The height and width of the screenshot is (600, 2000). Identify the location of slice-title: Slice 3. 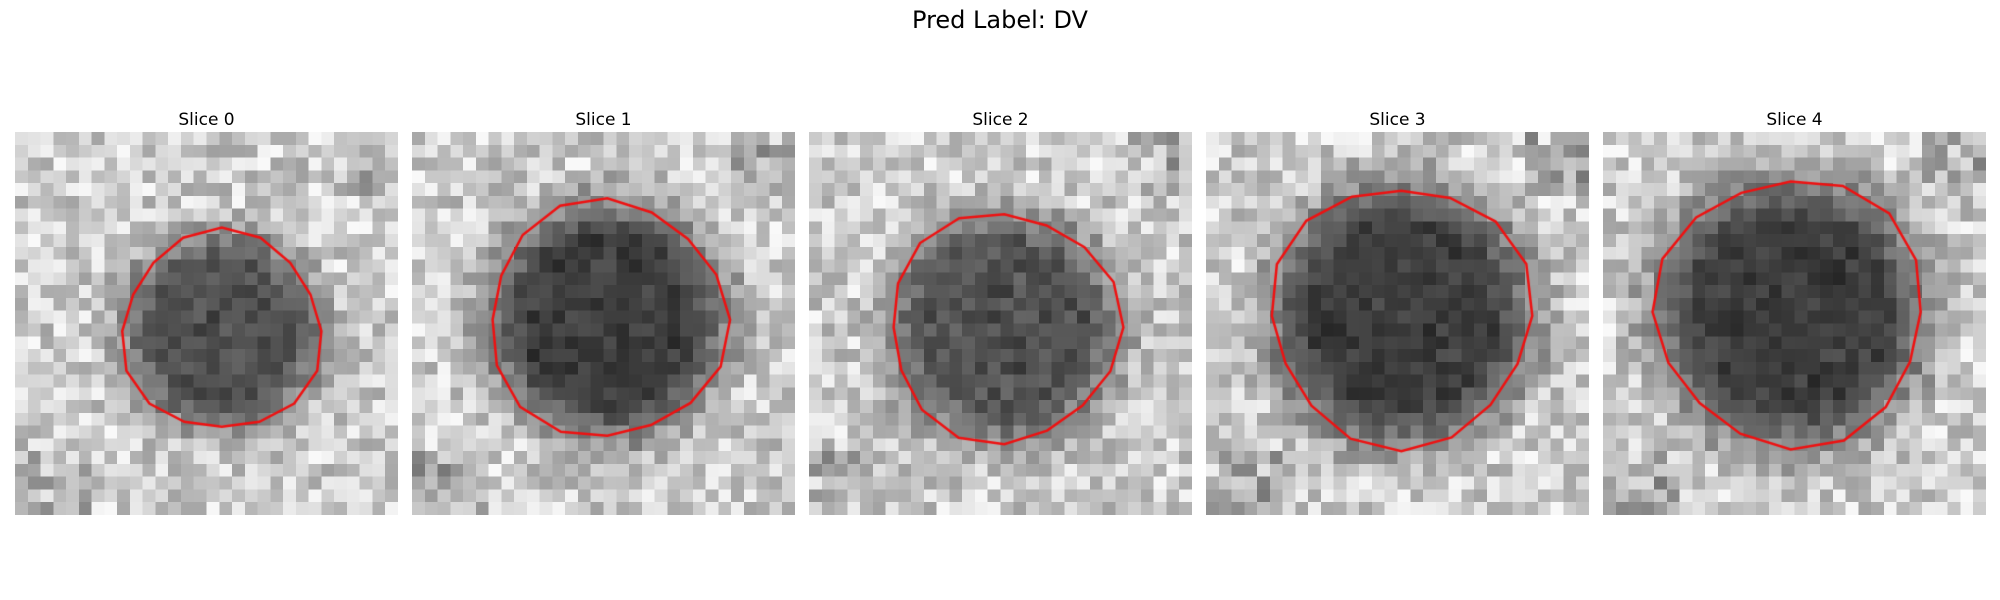
(1397, 120).